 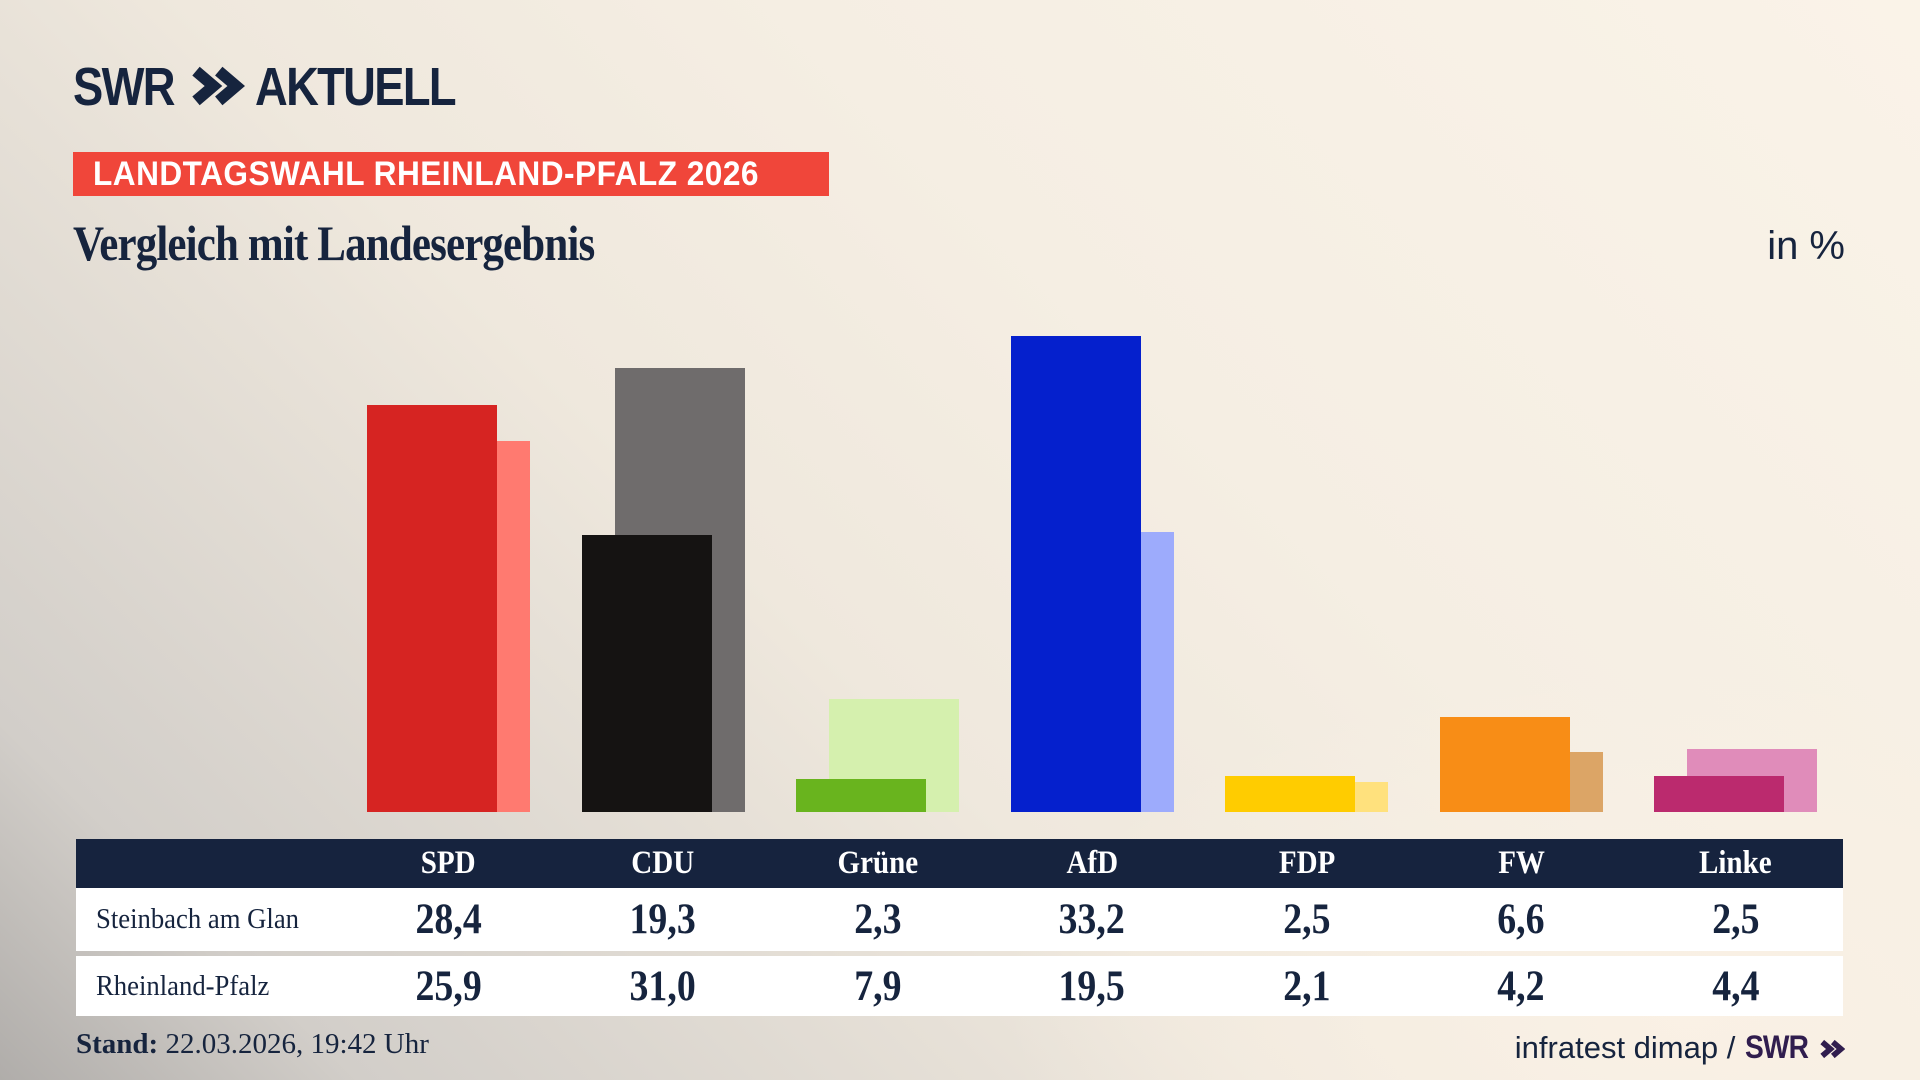 I want to click on table-header-label: FDP, so click(x=1306, y=863).